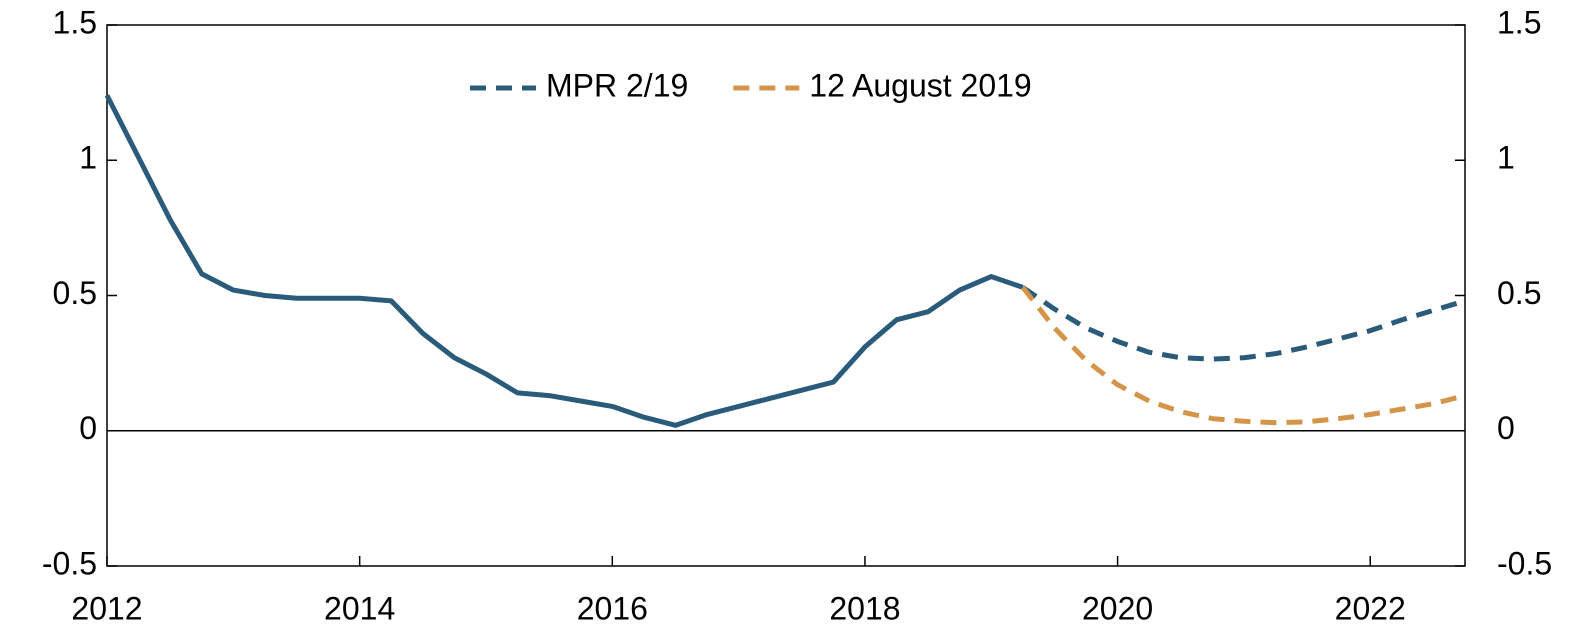  I want to click on legend: MPR 2/19 12 August 2019, so click(751, 85).